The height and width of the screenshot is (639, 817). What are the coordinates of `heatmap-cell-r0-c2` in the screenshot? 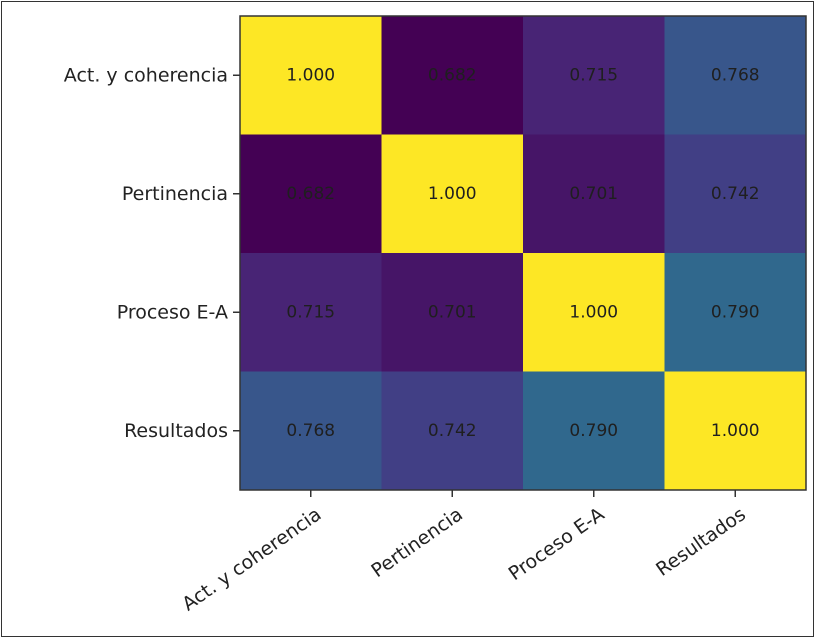 It's located at (594, 75).